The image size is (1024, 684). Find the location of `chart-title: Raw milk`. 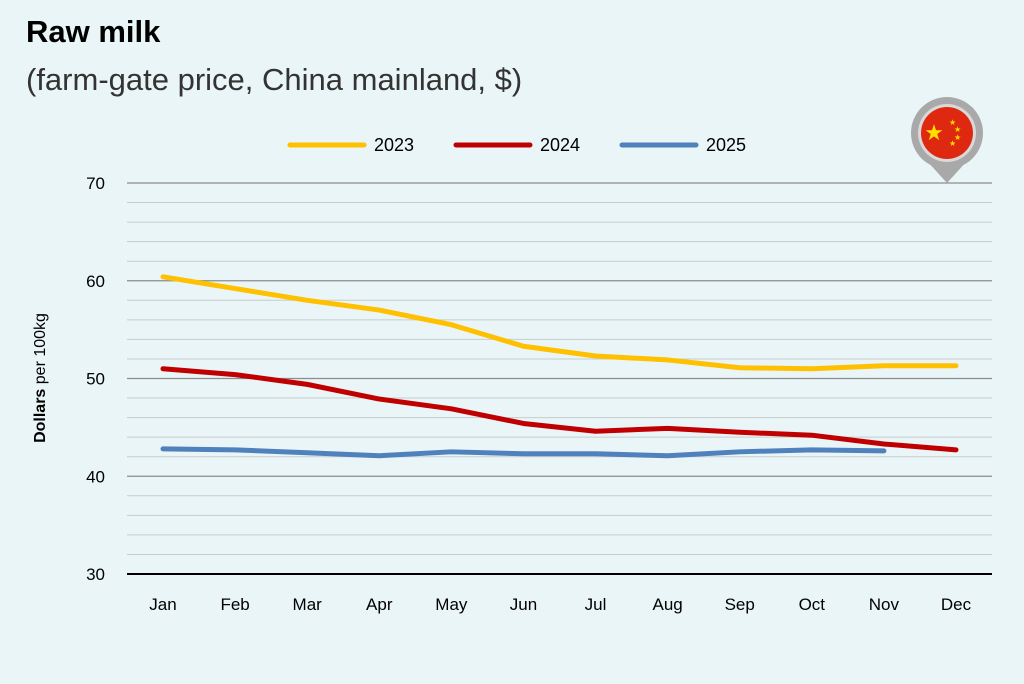

chart-title: Raw milk is located at coordinates (93, 31).